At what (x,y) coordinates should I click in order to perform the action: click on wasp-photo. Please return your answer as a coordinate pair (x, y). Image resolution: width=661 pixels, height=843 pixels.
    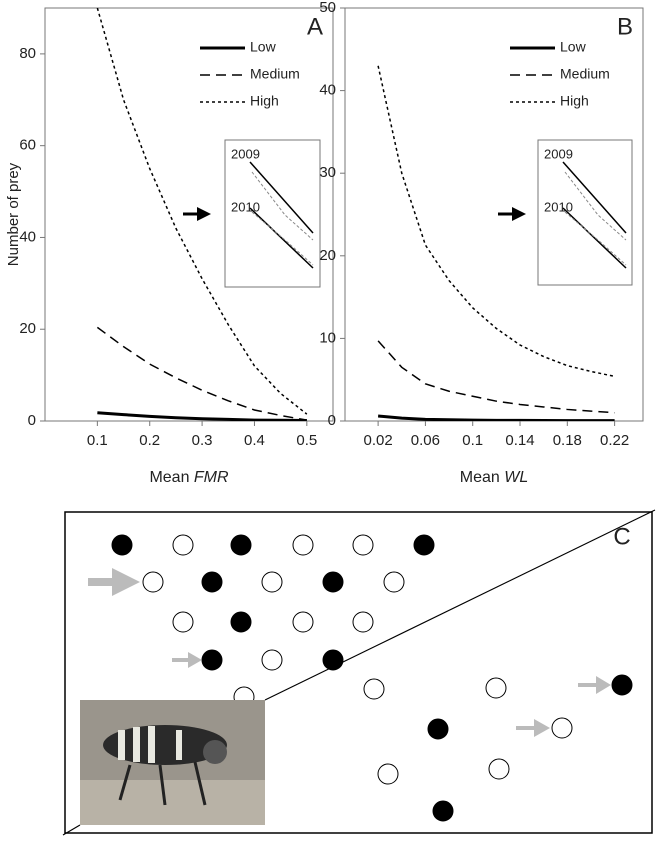
    Looking at the image, I should click on (172, 762).